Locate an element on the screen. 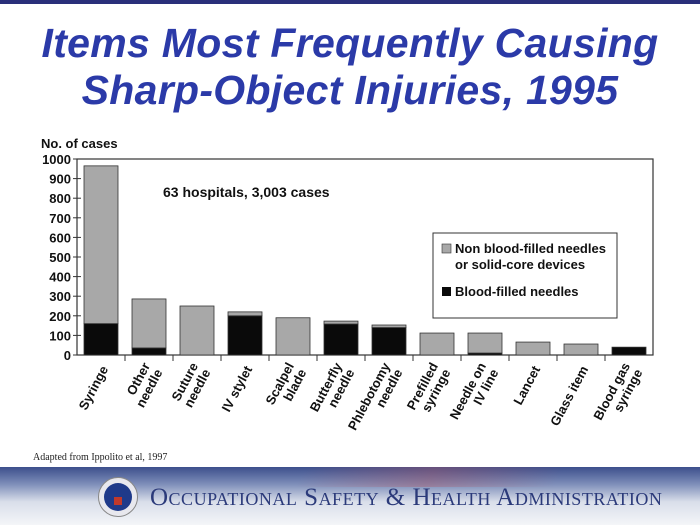 This screenshot has width=700, height=525. x-tick-label: Glass item is located at coordinates (569, 395).